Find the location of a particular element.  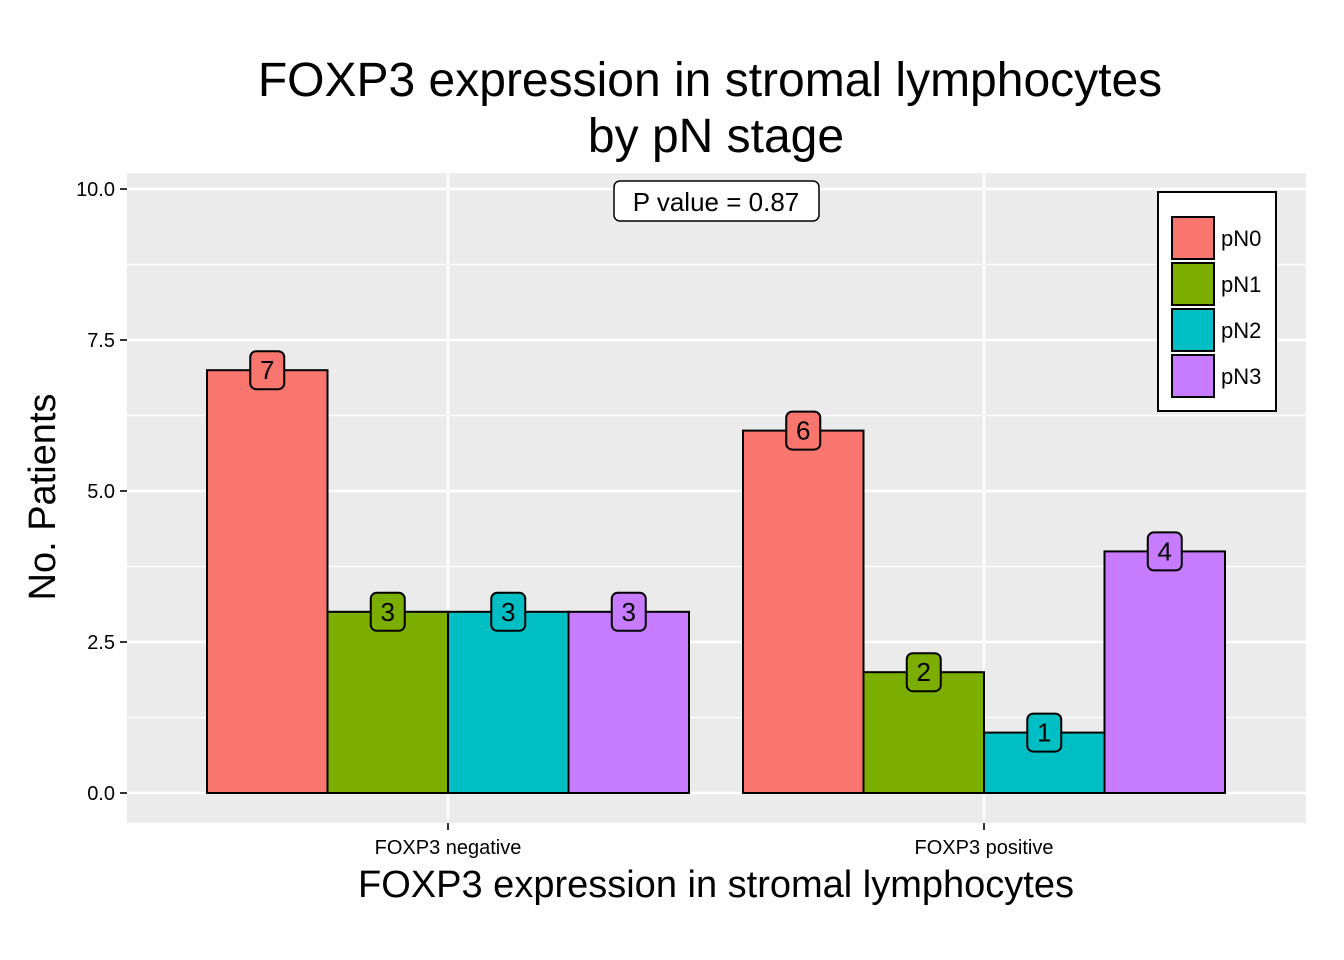

legend-label-pN3: pN3 is located at coordinates (1241, 376).